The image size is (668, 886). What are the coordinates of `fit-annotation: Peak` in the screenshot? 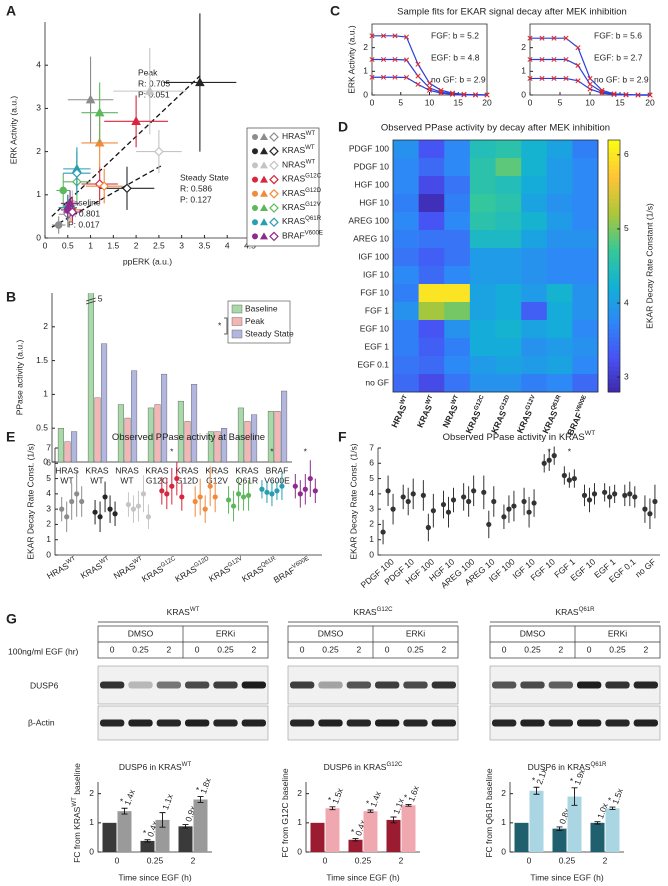 It's located at (148, 72).